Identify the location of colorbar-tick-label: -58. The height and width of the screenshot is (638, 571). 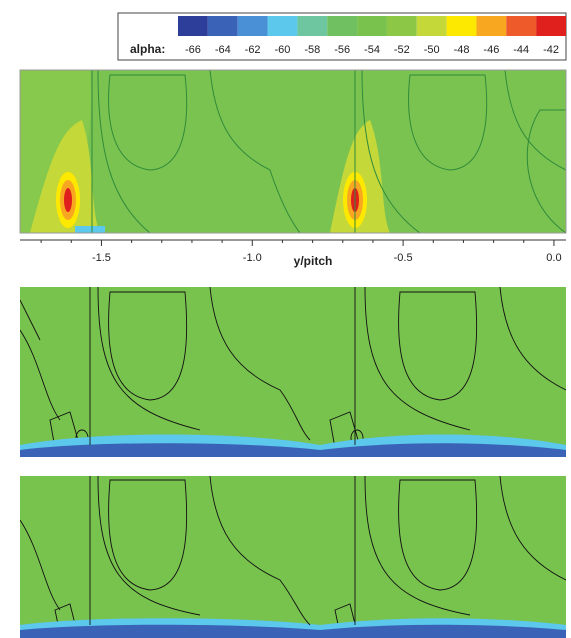
(312, 50).